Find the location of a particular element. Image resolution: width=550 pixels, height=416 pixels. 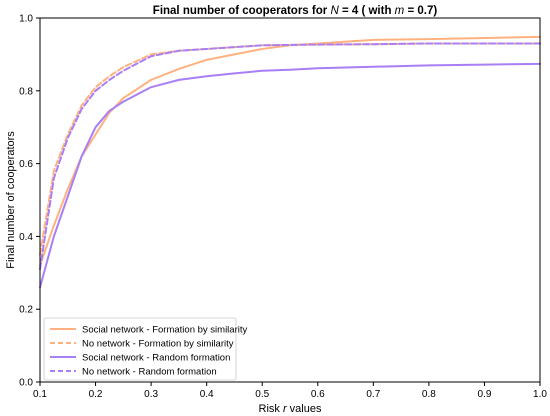

x-tick-label: 0.1 is located at coordinates (40, 394).